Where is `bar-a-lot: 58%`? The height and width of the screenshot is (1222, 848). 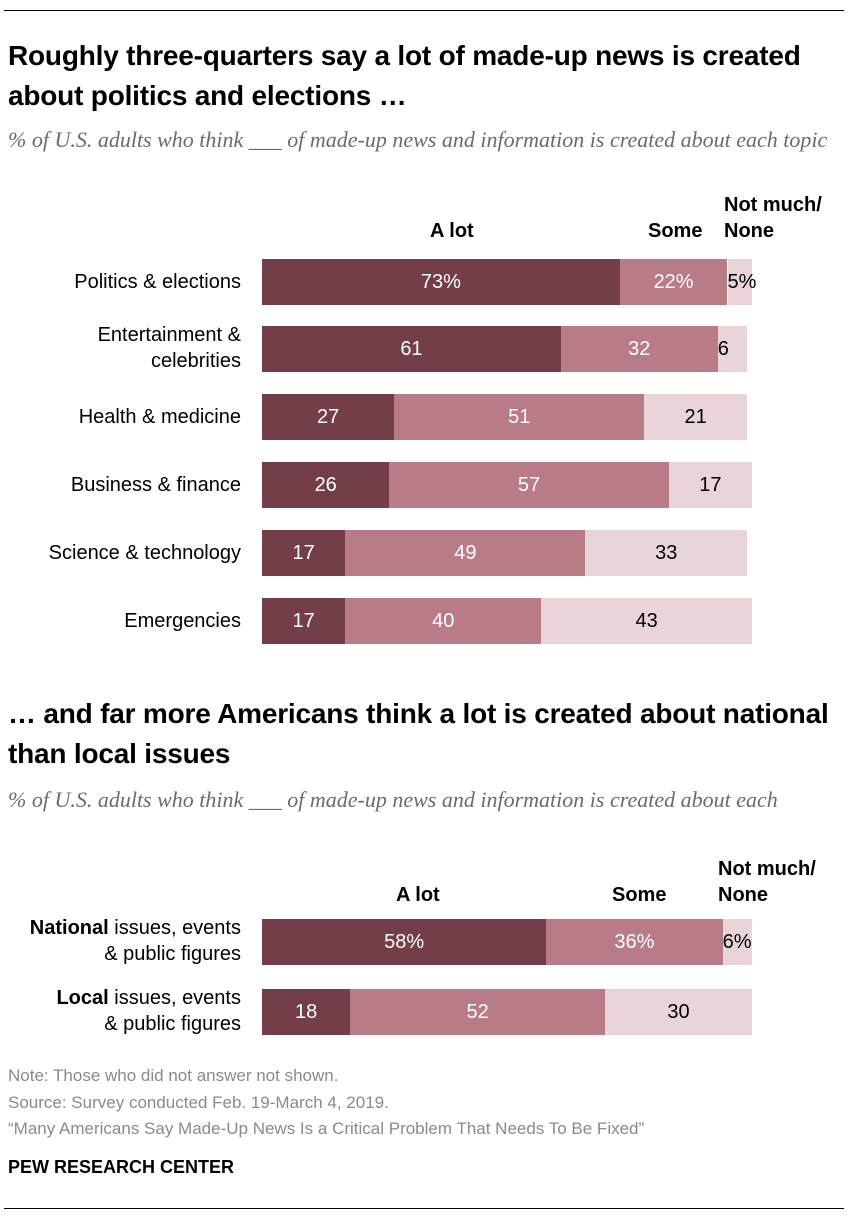 bar-a-lot: 58% is located at coordinates (404, 942).